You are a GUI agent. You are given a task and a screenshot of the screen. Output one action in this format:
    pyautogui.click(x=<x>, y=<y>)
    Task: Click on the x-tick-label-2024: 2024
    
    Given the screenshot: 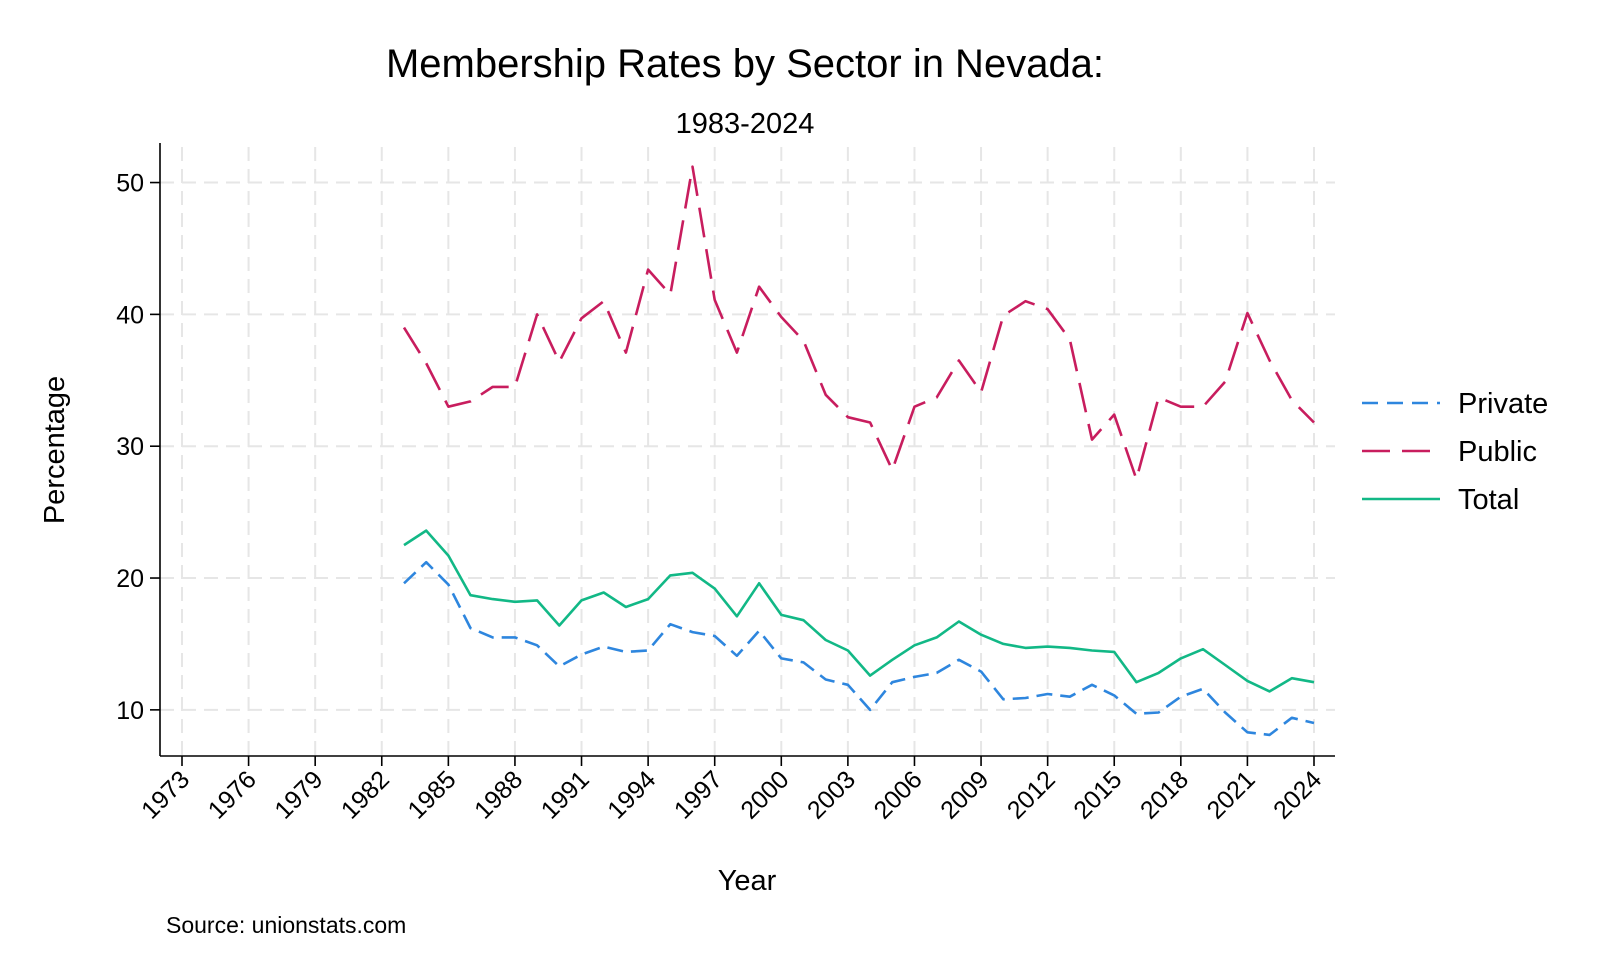 What is the action you would take?
    pyautogui.click(x=1297, y=794)
    